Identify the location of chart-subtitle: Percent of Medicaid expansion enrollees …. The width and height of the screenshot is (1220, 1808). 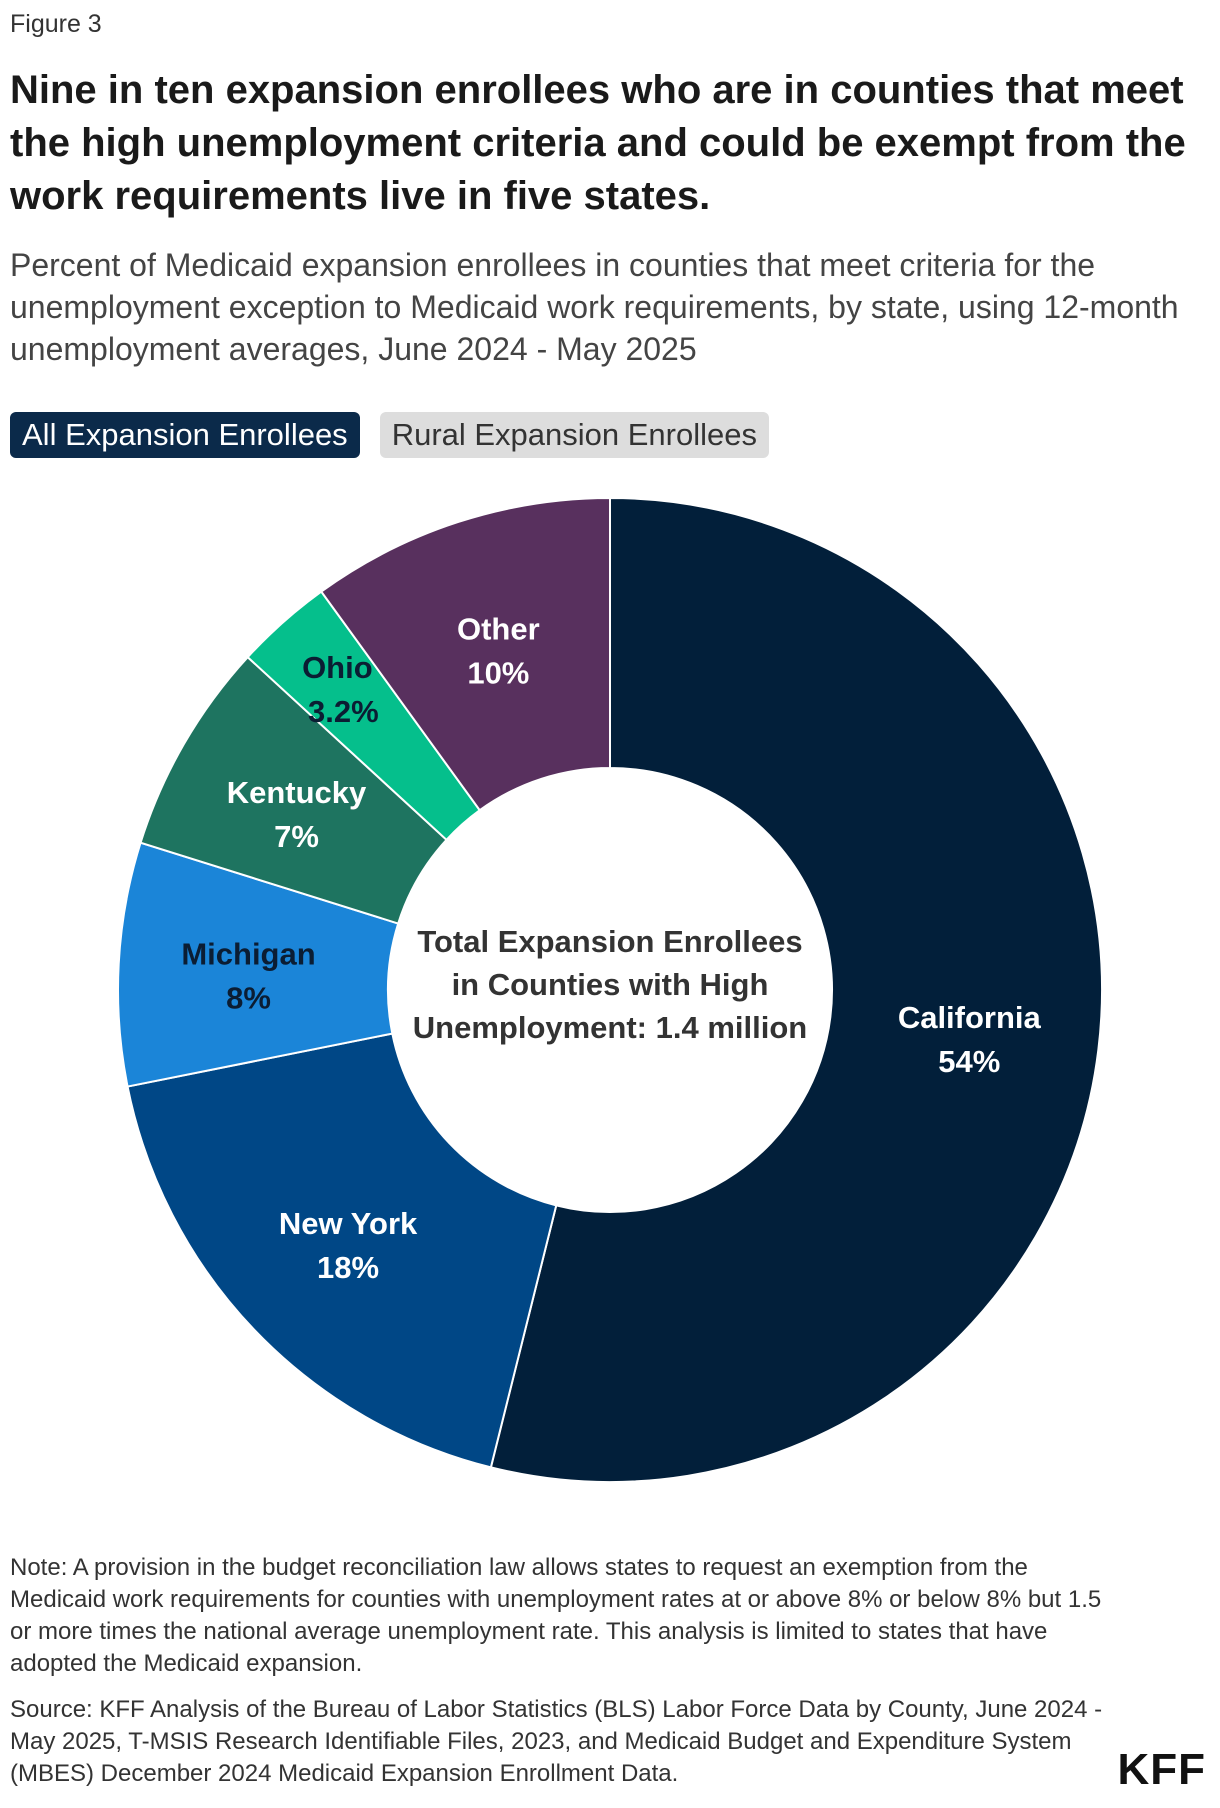
(594, 307).